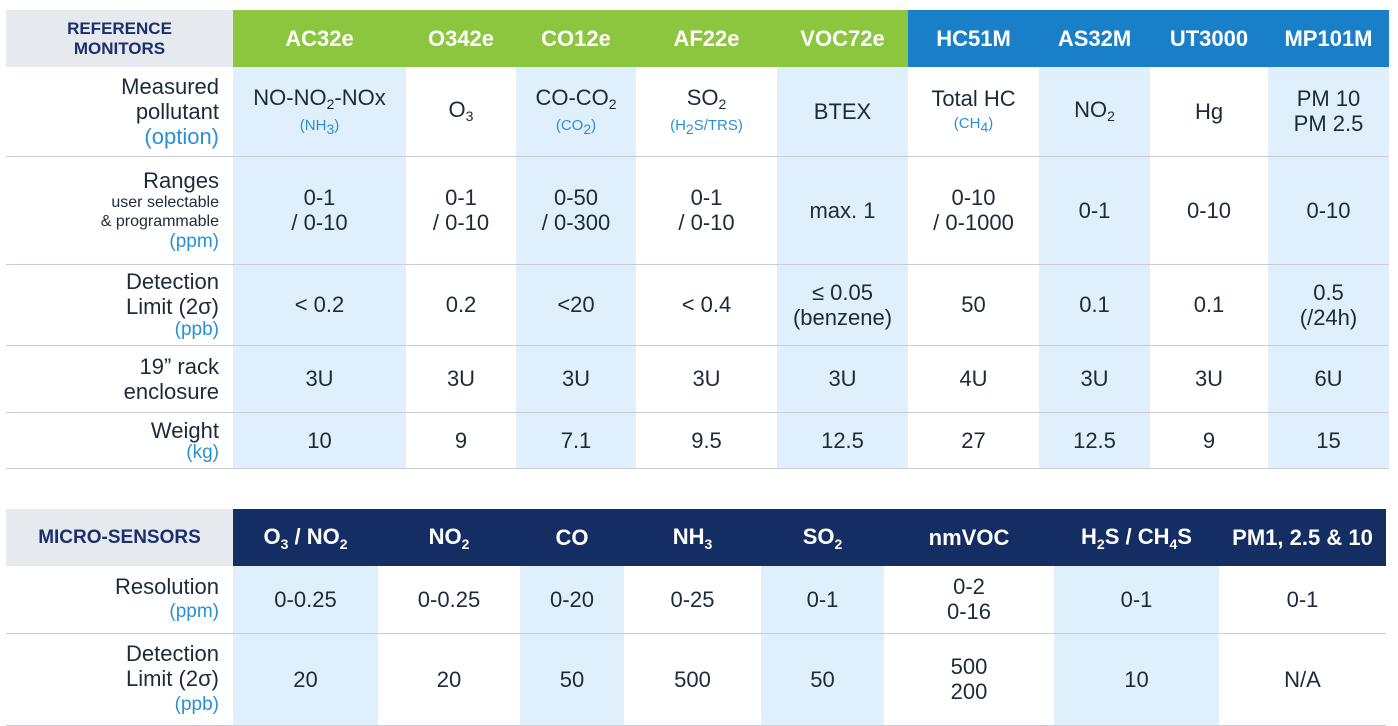 Image resolution: width=1398 pixels, height=726 pixels. Describe the element at coordinates (818, 536) in the screenshot. I see `header-text: SO` at that location.